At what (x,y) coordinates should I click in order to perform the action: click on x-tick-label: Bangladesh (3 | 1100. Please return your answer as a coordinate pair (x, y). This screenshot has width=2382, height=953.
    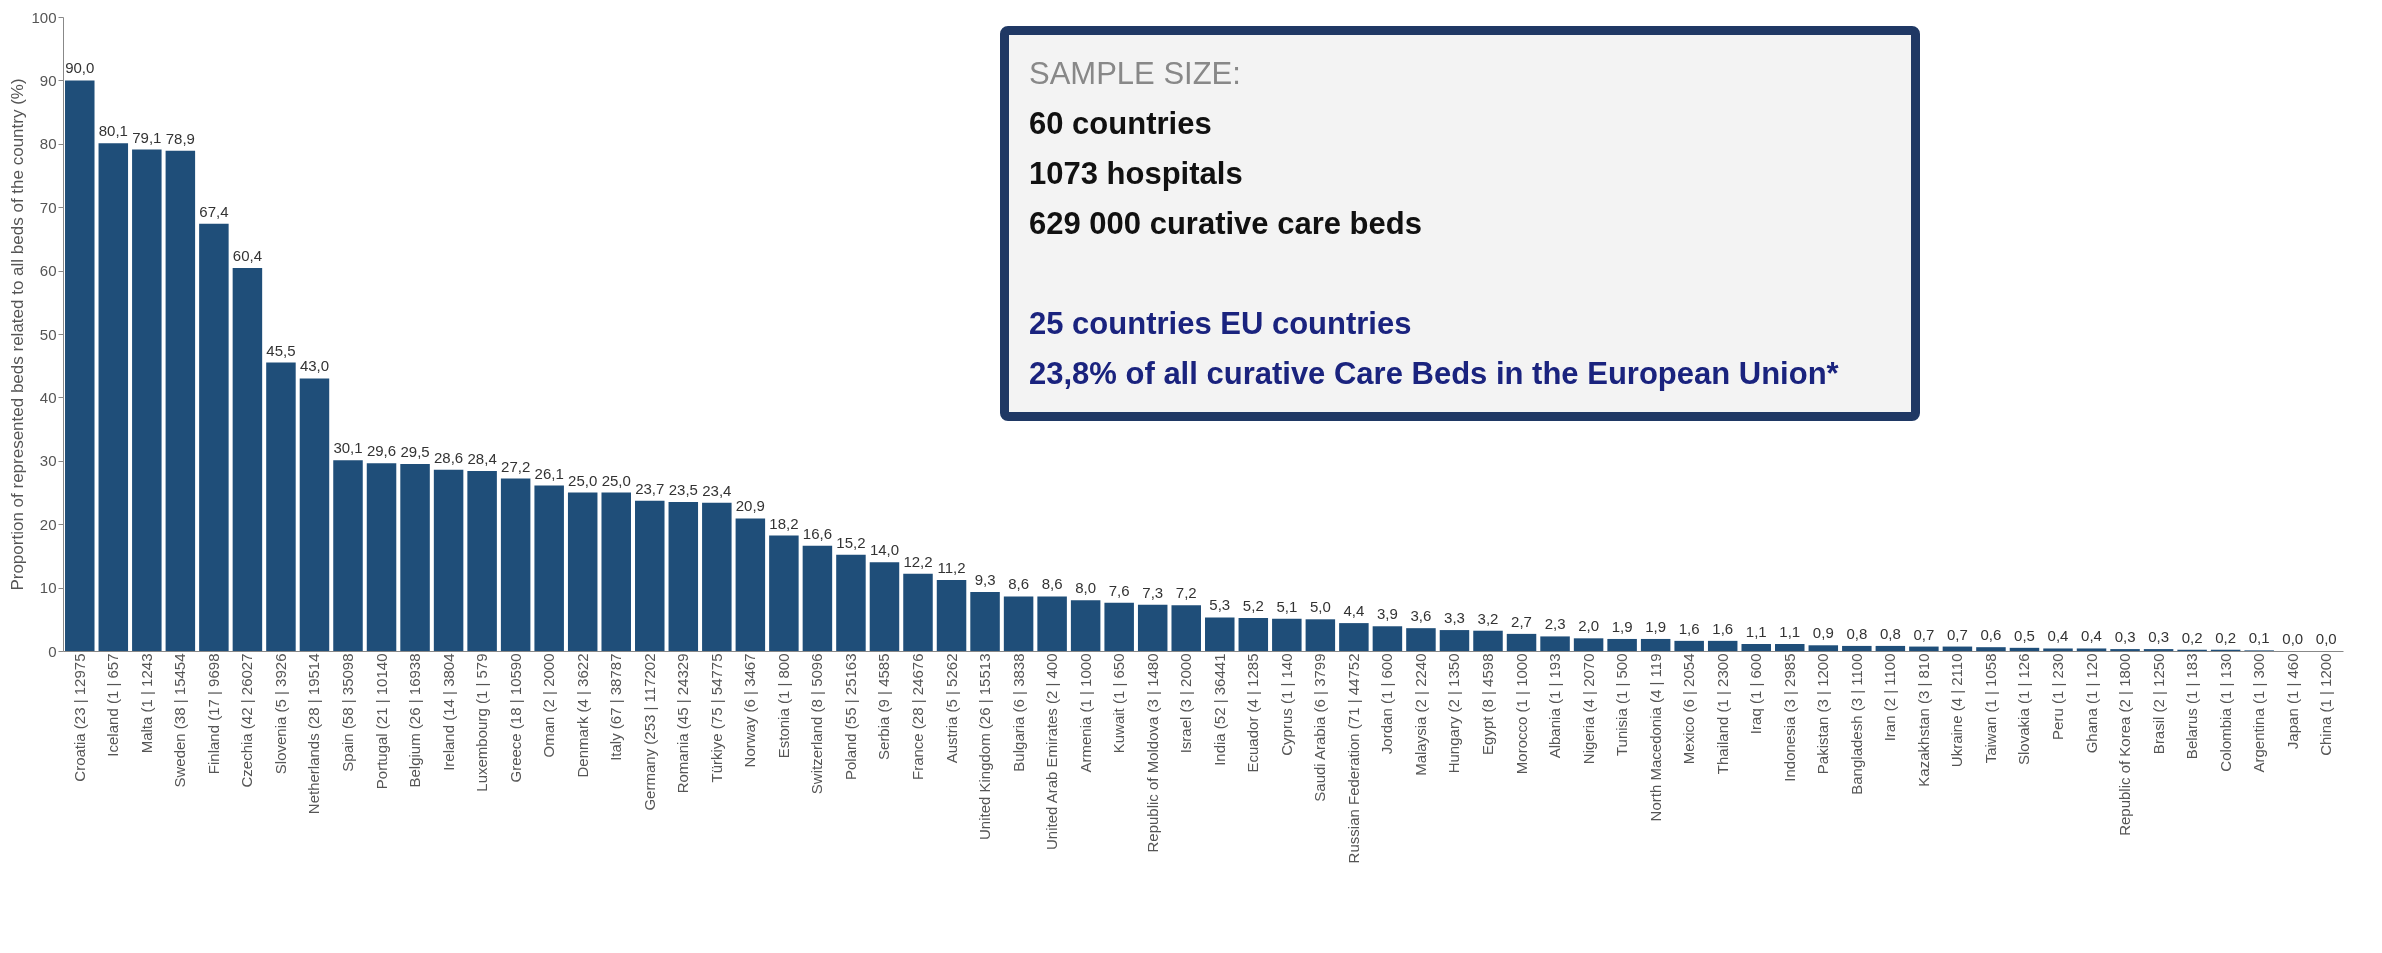
    Looking at the image, I should click on (1856, 724).